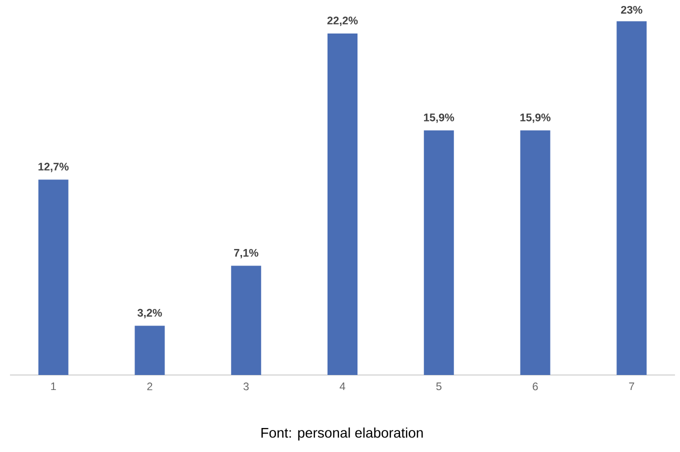 This screenshot has width=680, height=452. Describe the element at coordinates (150, 313) in the screenshot. I see `data-label: 3,2%` at that location.